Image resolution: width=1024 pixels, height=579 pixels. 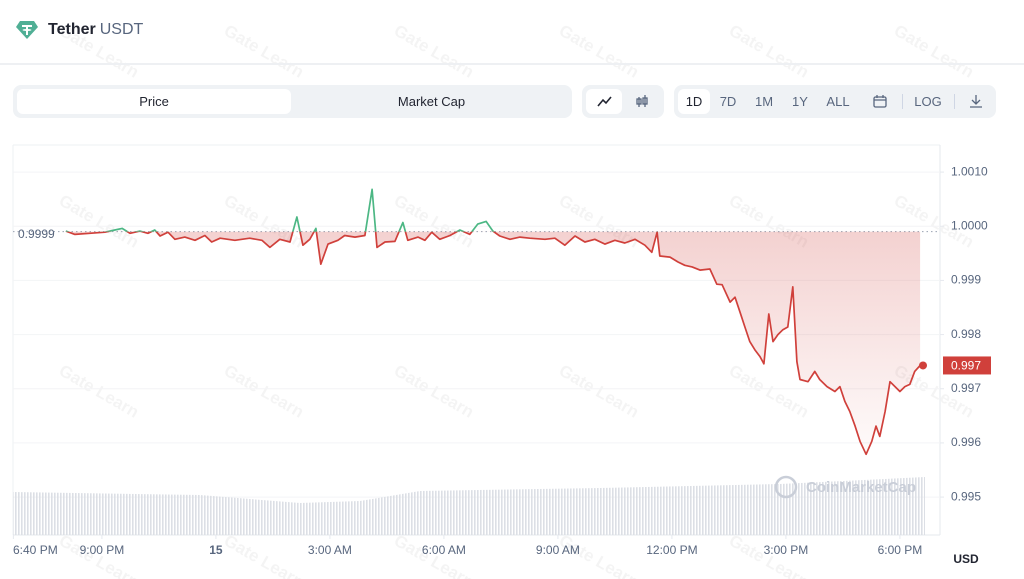 What do you see at coordinates (558, 550) in the screenshot?
I see `x-tick-label: 9:00 AM` at bounding box center [558, 550].